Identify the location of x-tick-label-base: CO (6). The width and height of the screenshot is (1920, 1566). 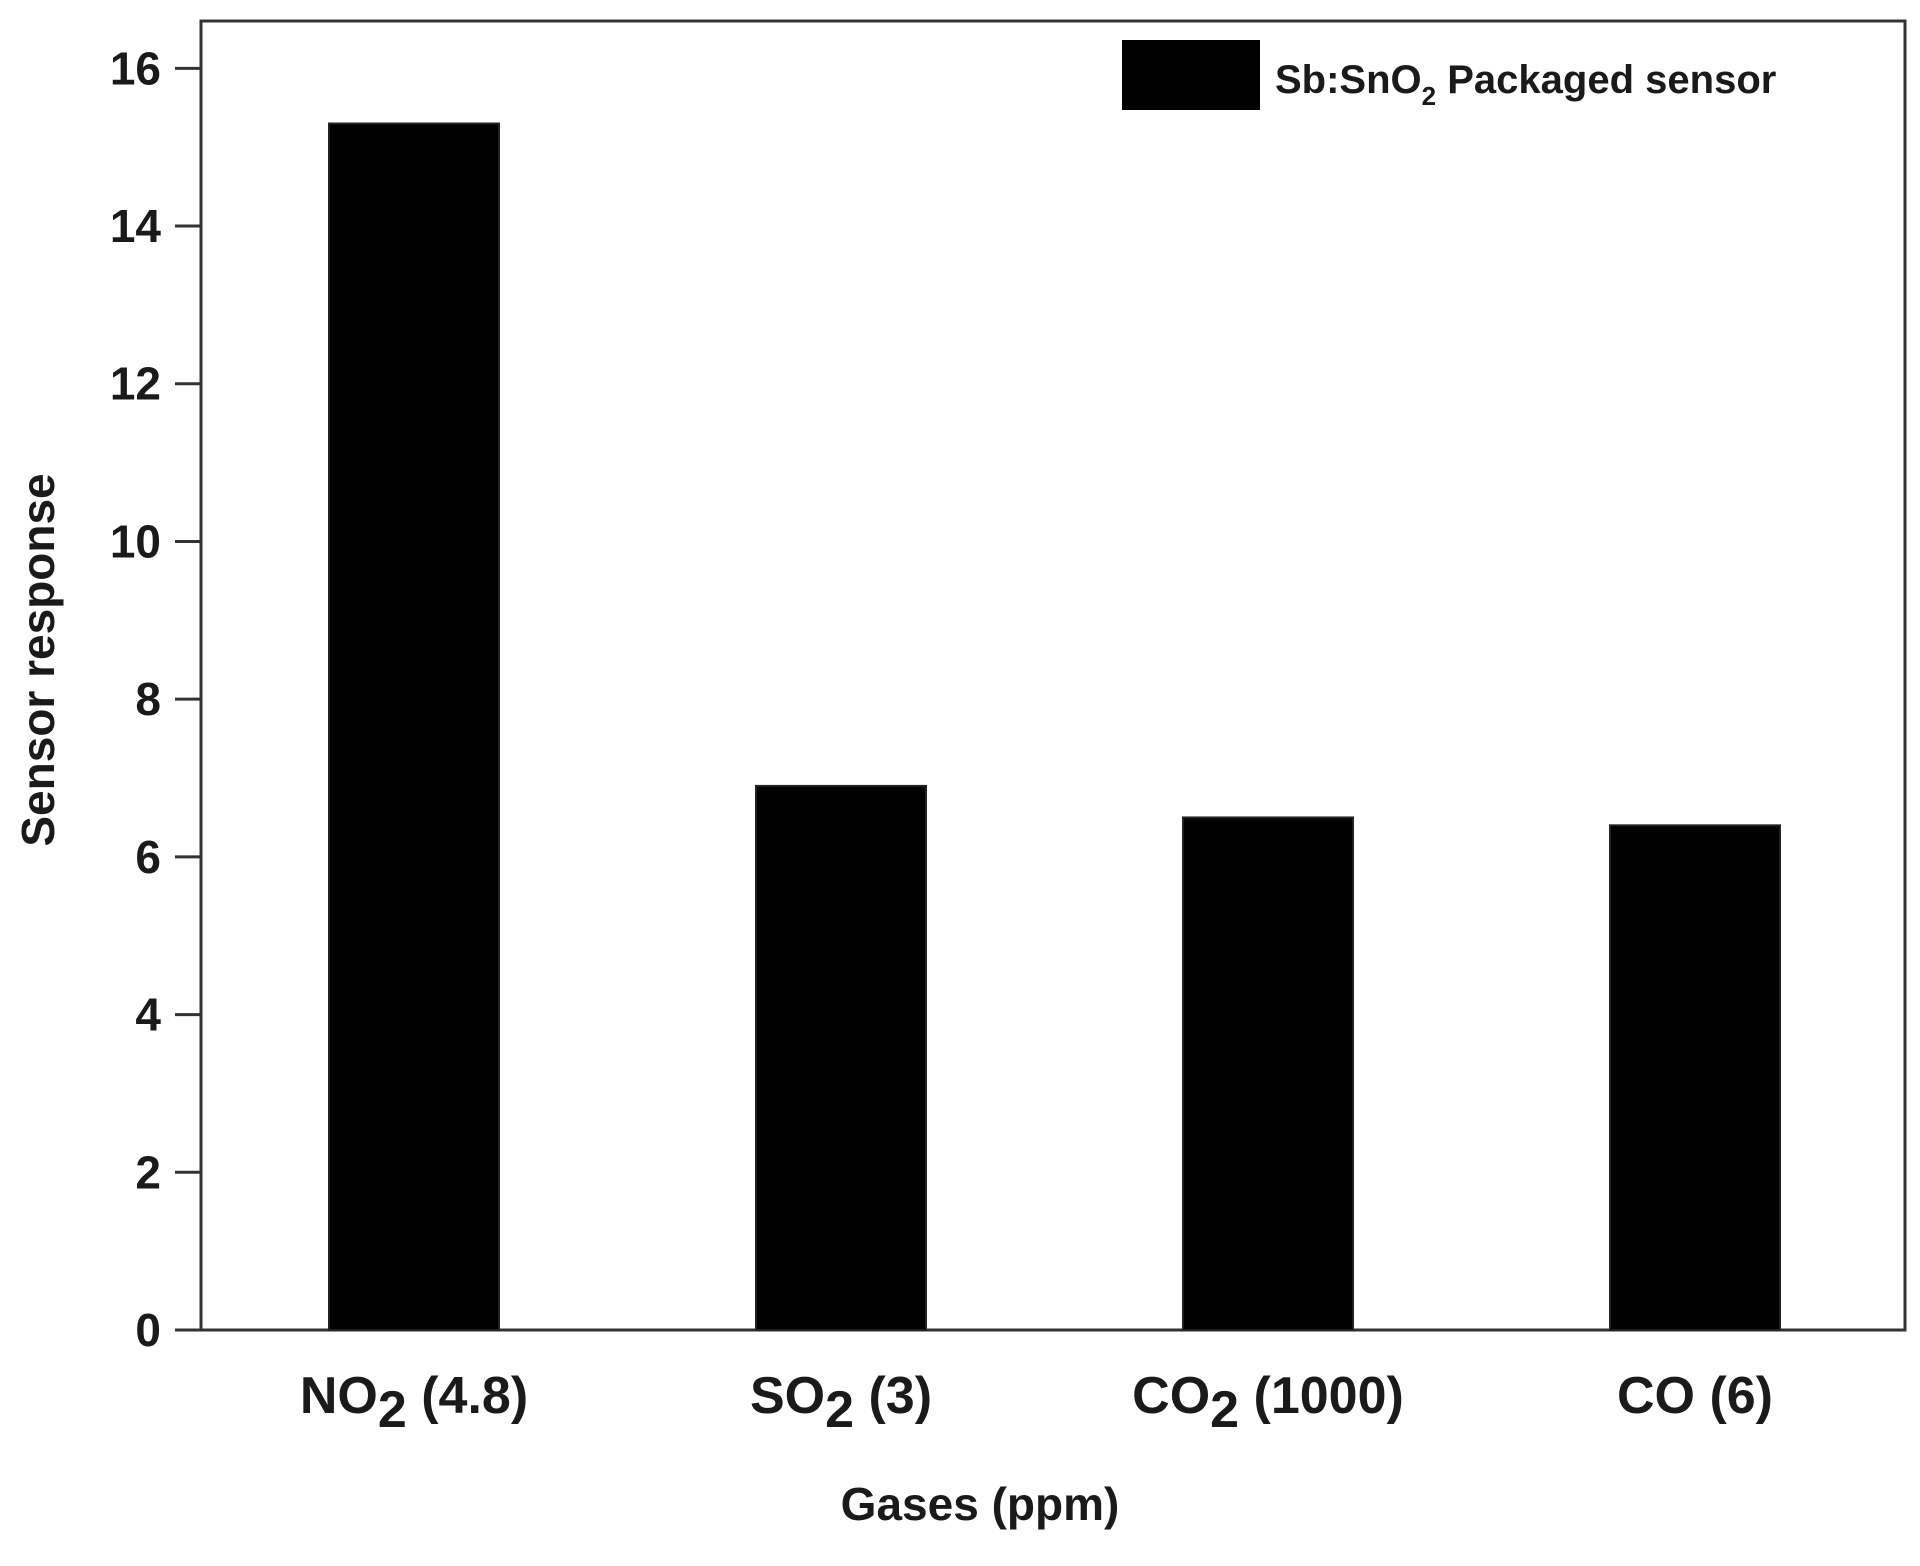
(1695, 1396).